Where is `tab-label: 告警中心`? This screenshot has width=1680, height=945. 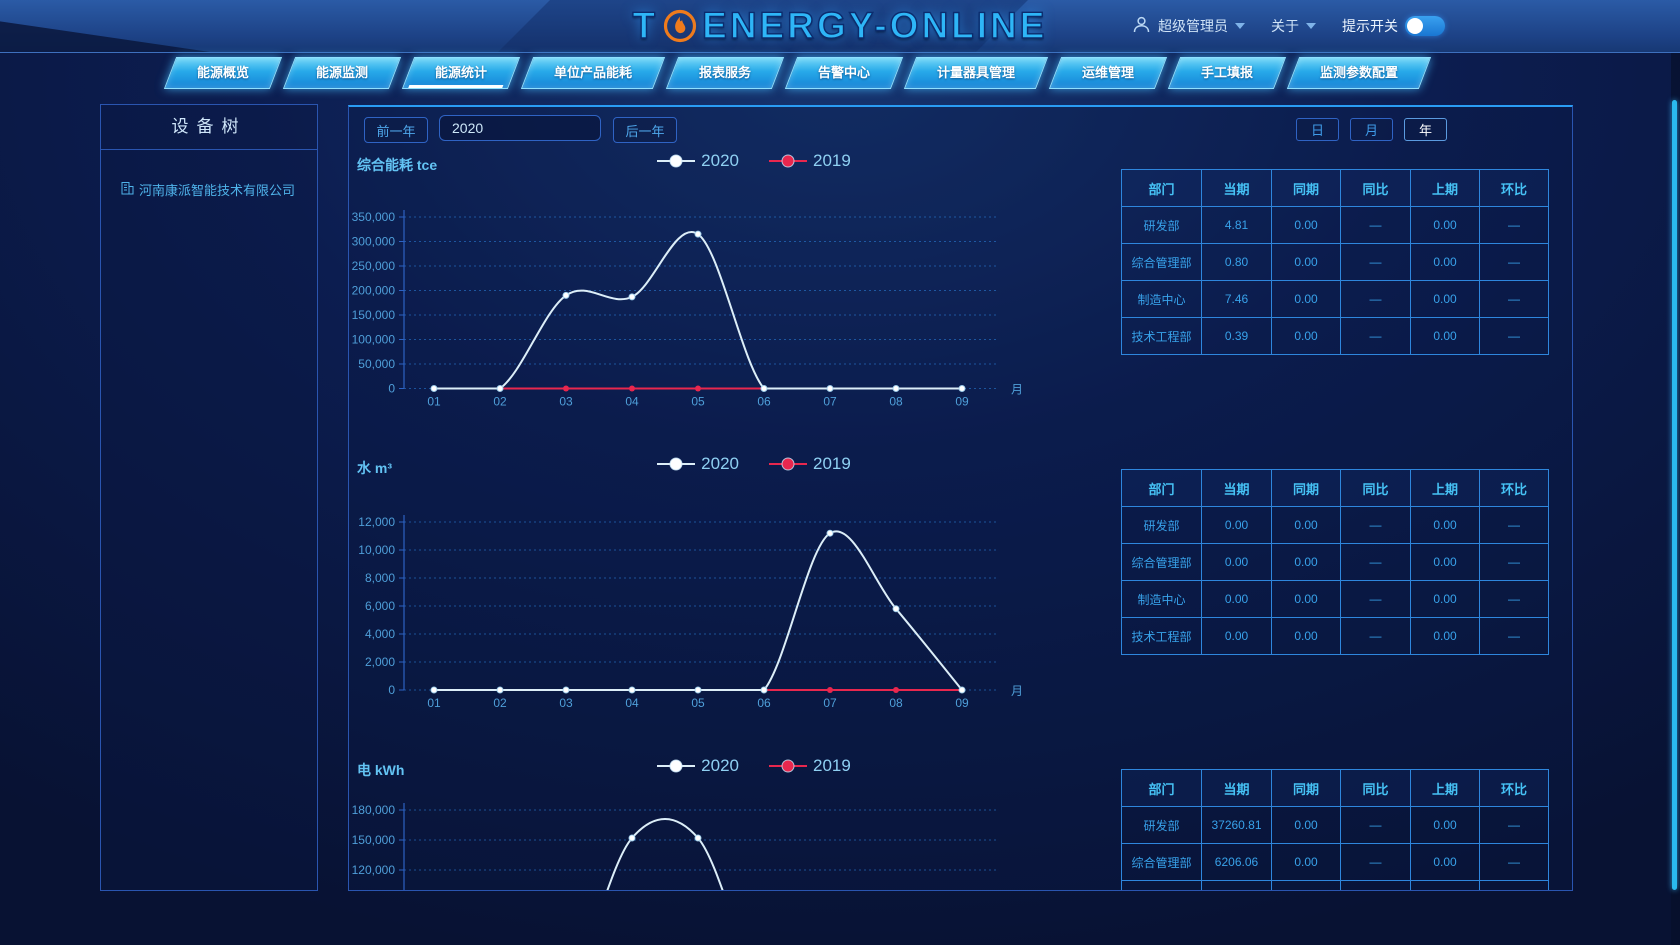 tab-label: 告警中心 is located at coordinates (844, 72).